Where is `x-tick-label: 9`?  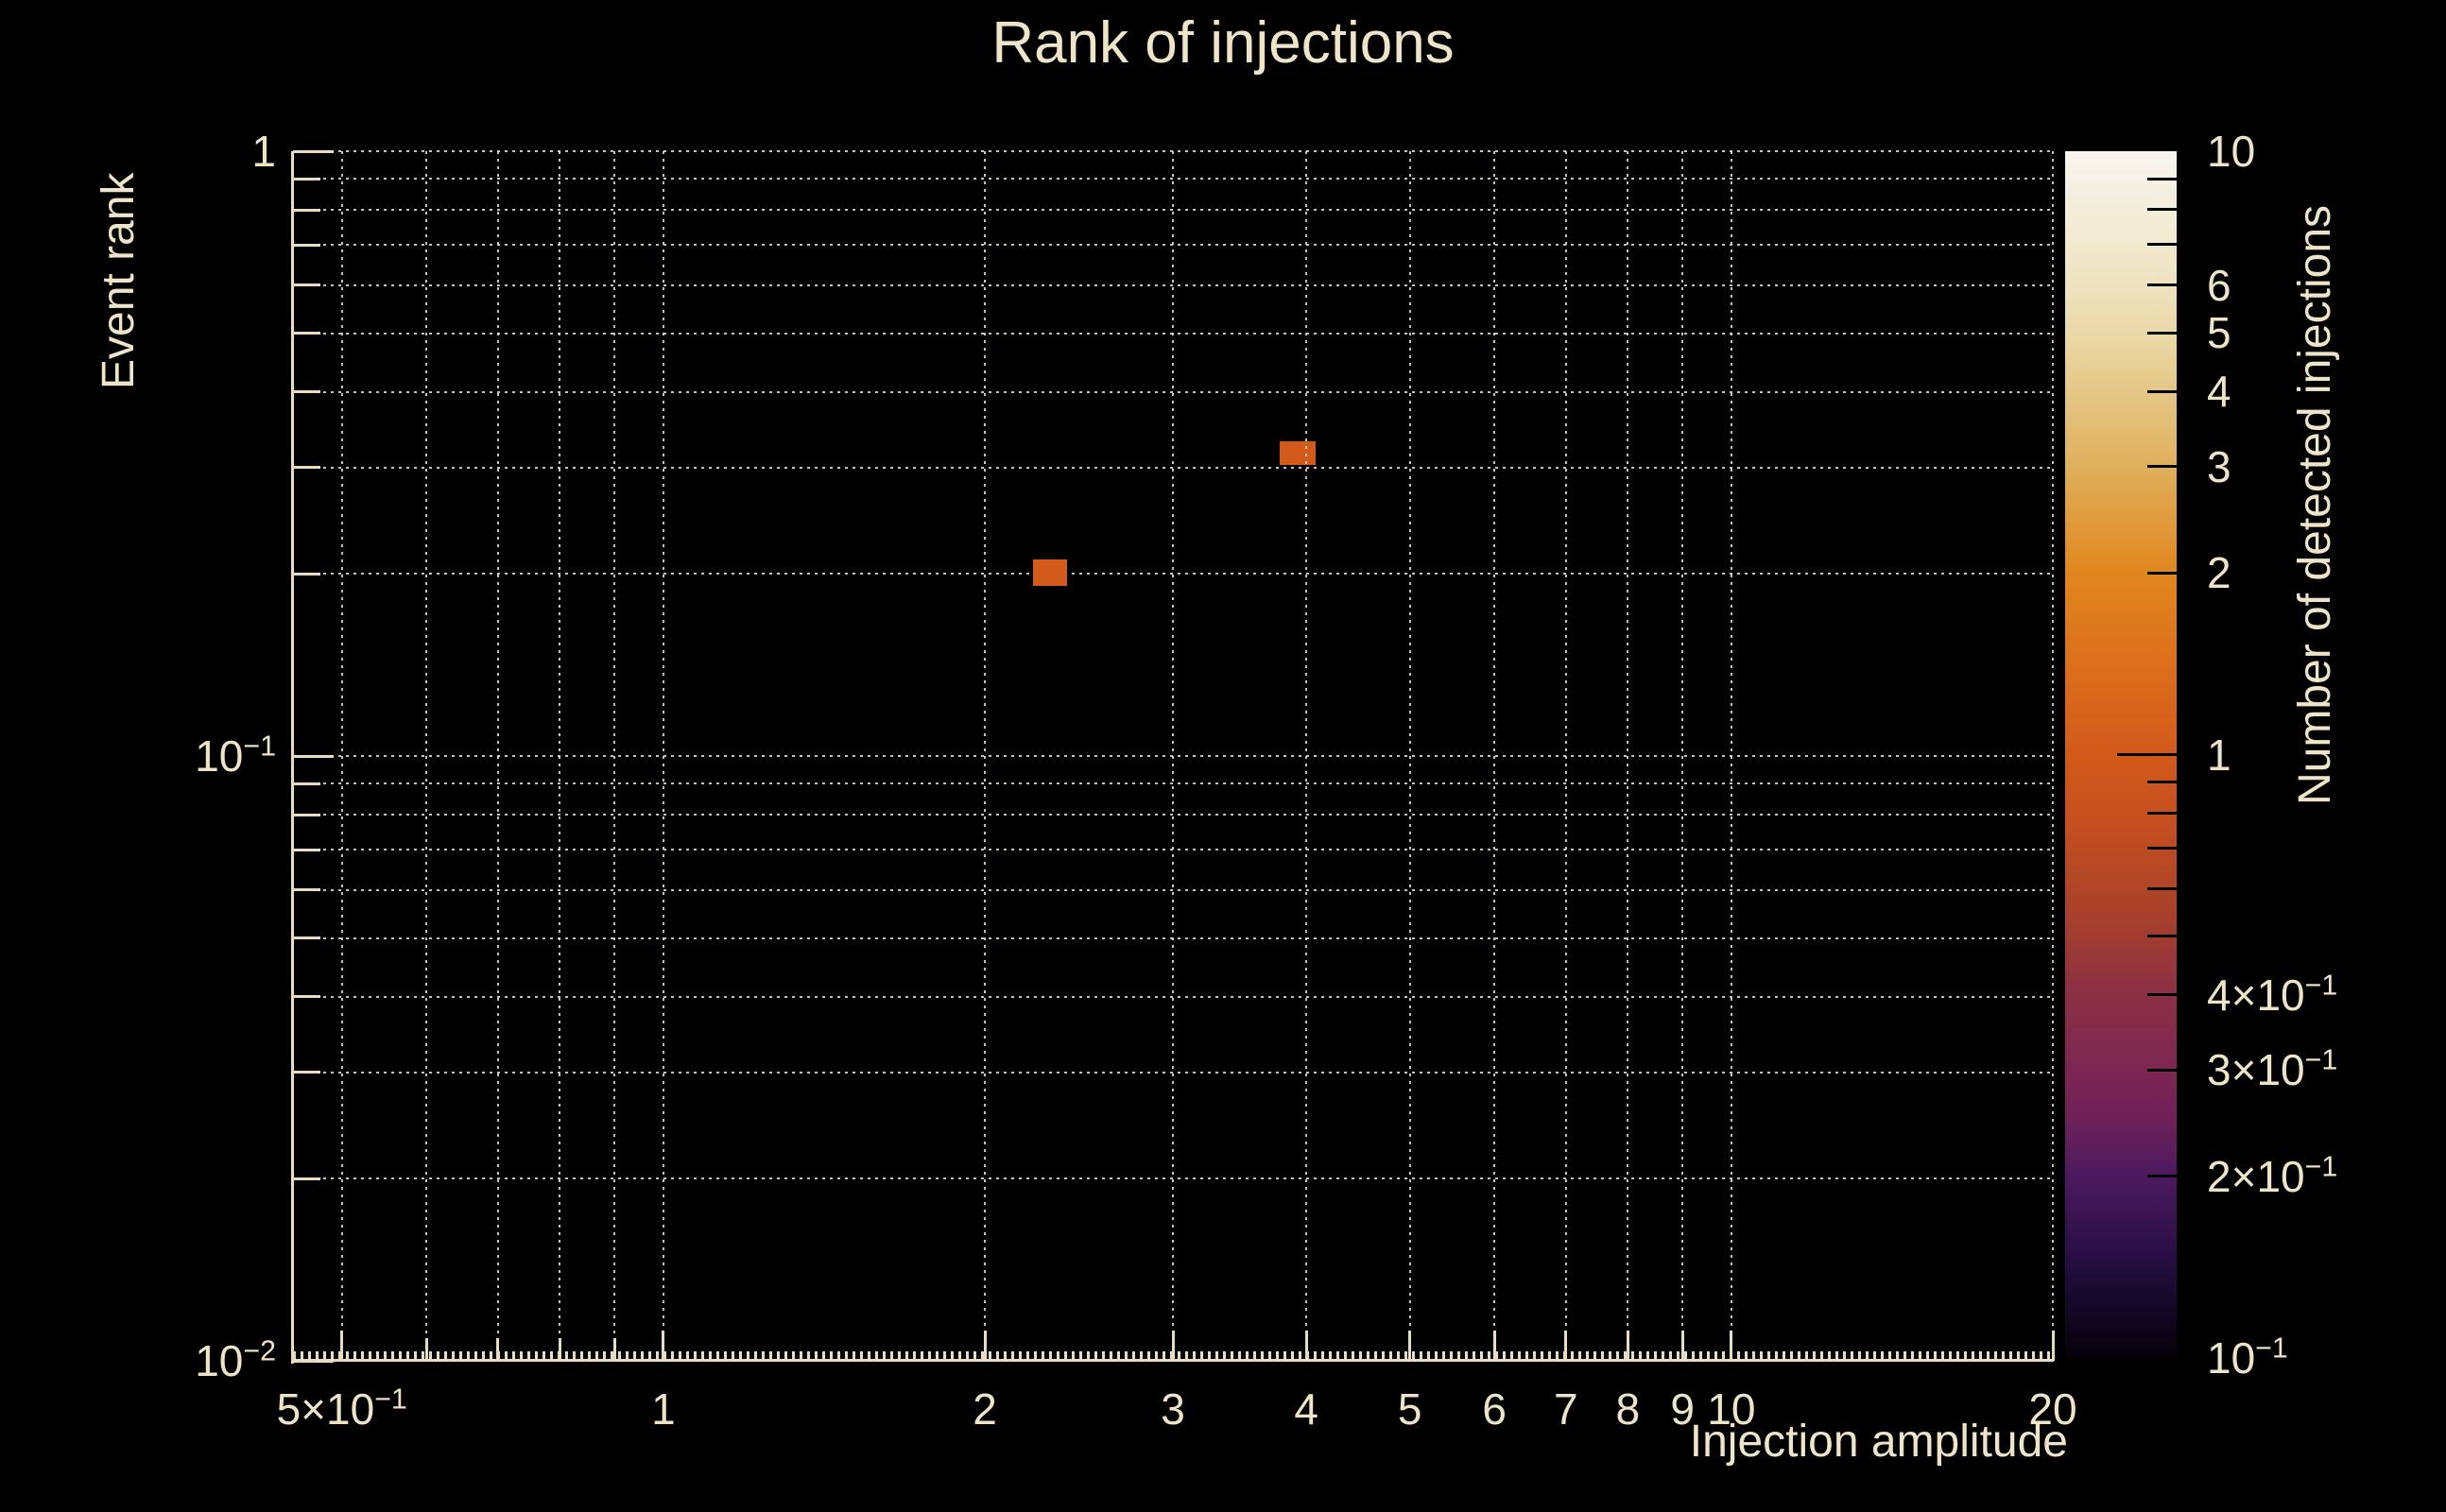
x-tick-label: 9 is located at coordinates (1682, 1409).